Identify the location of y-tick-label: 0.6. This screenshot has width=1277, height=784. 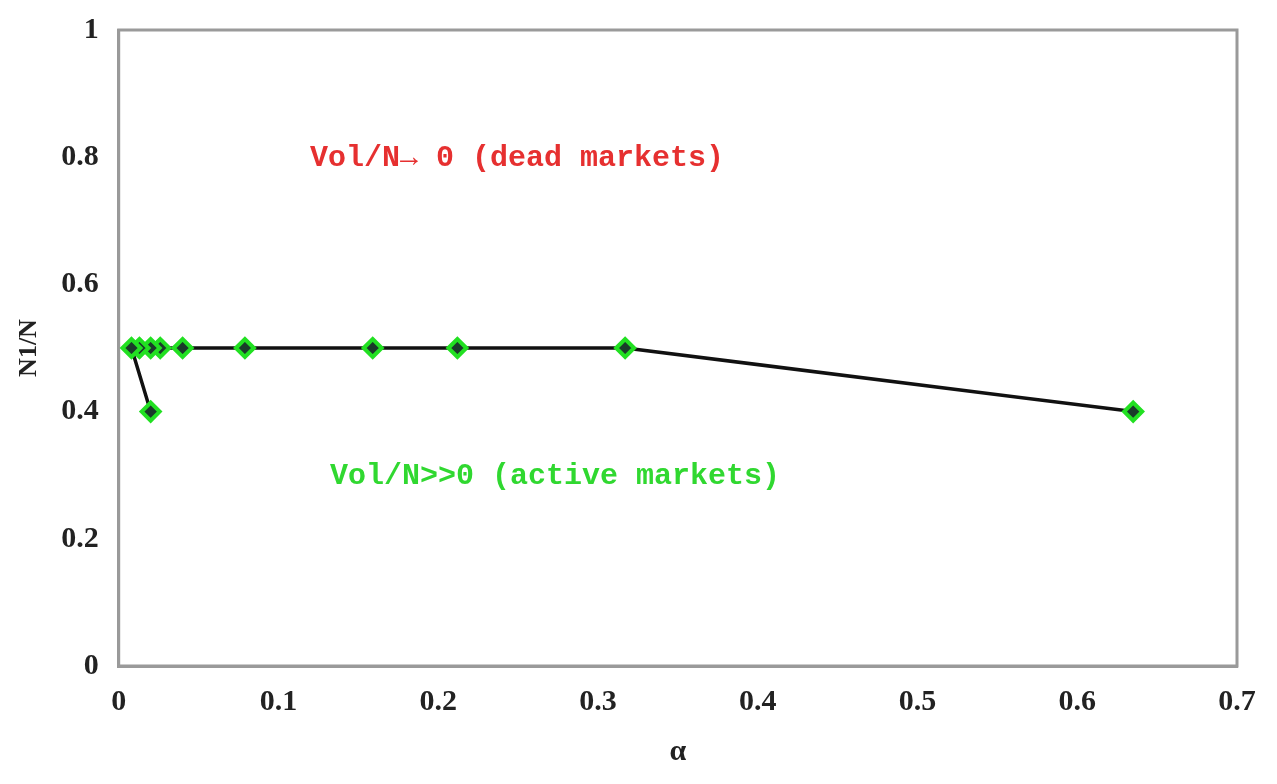
(80, 282).